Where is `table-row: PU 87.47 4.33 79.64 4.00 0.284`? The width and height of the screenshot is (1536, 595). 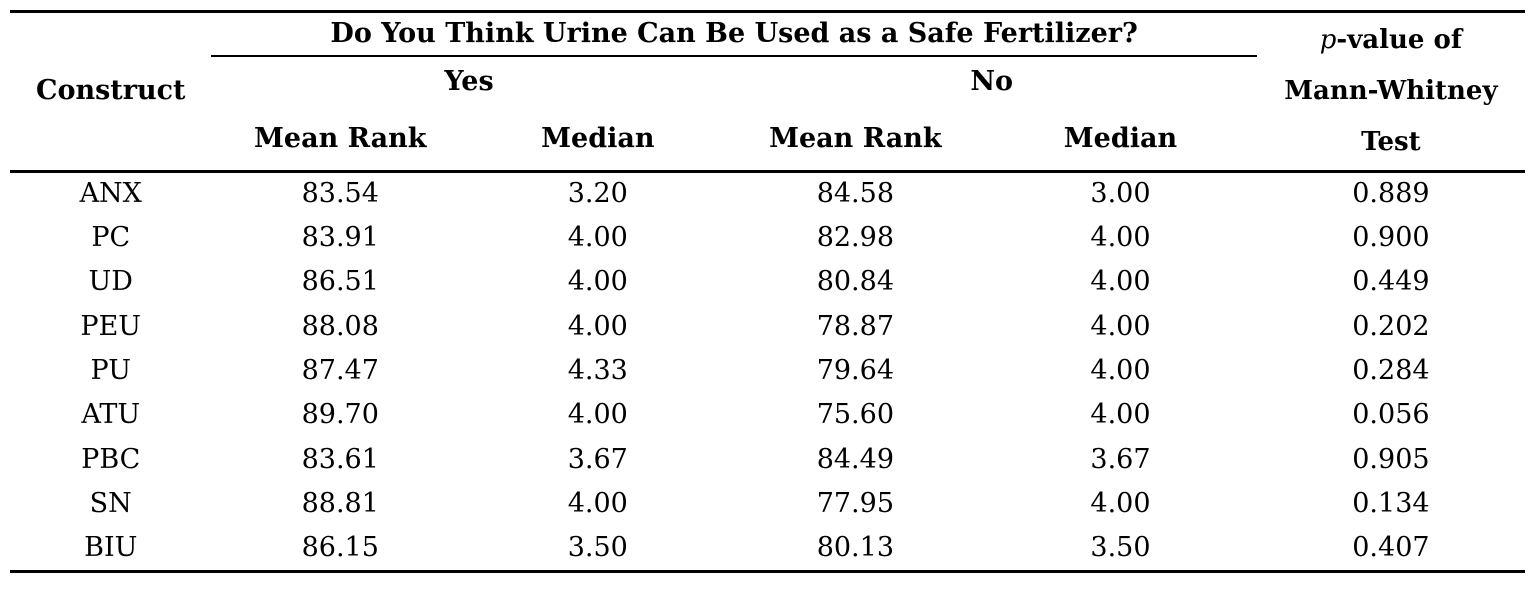 table-row: PU 87.47 4.33 79.64 4.00 0.284 is located at coordinates (767, 371).